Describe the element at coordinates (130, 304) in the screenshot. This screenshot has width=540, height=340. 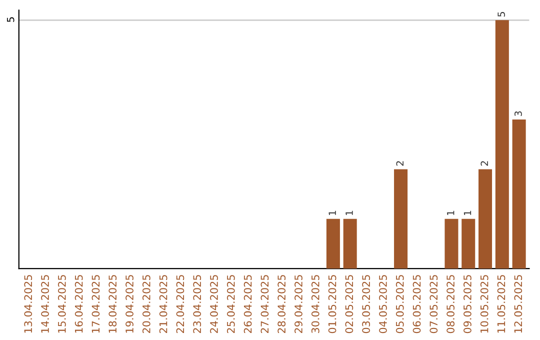
I see `x-tick-label: 19.04.2025` at that location.